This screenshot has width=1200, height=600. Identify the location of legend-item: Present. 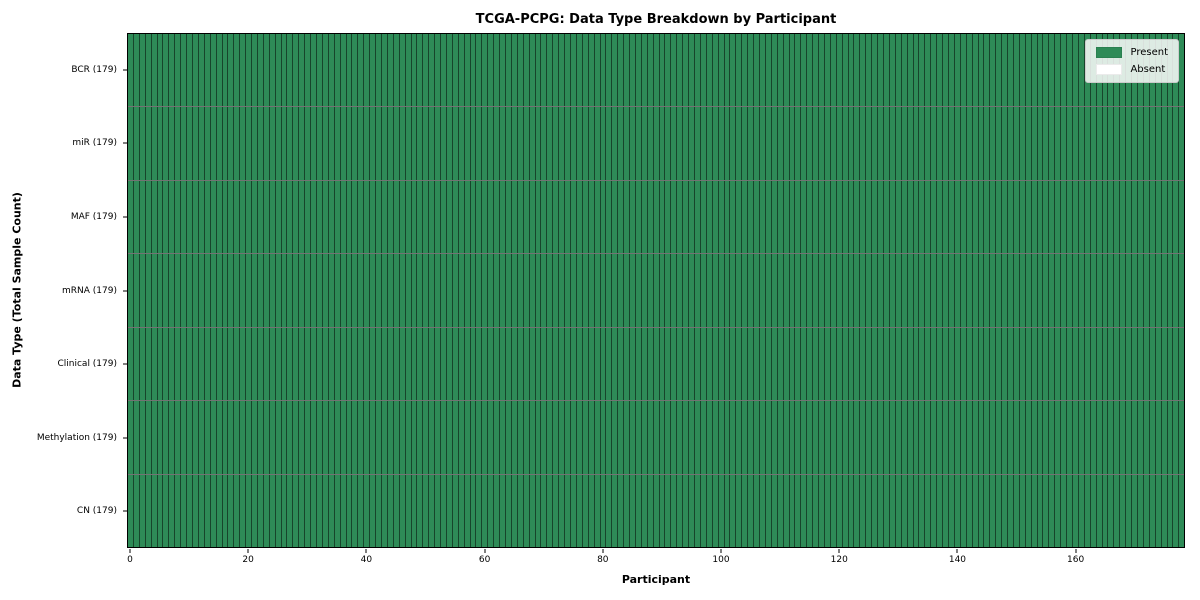
(1132, 52).